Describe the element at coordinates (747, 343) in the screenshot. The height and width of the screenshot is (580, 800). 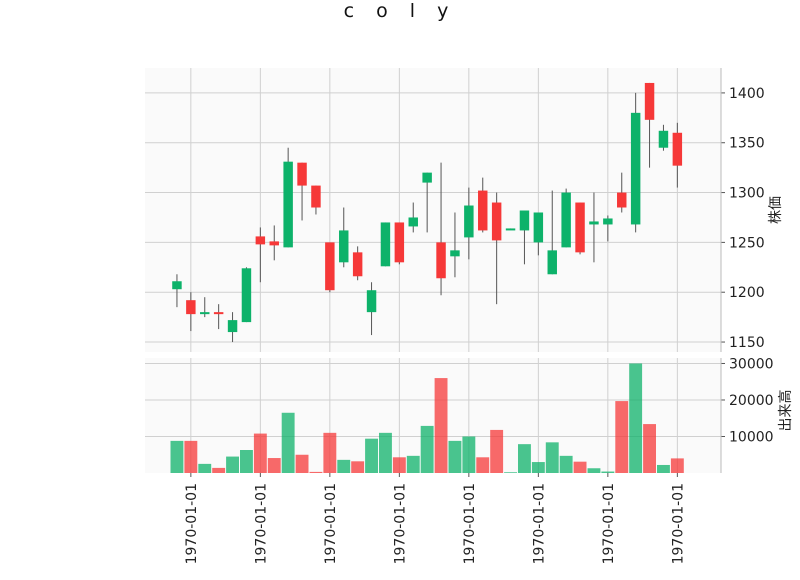
I see `price-tick-label: 1150` at that location.